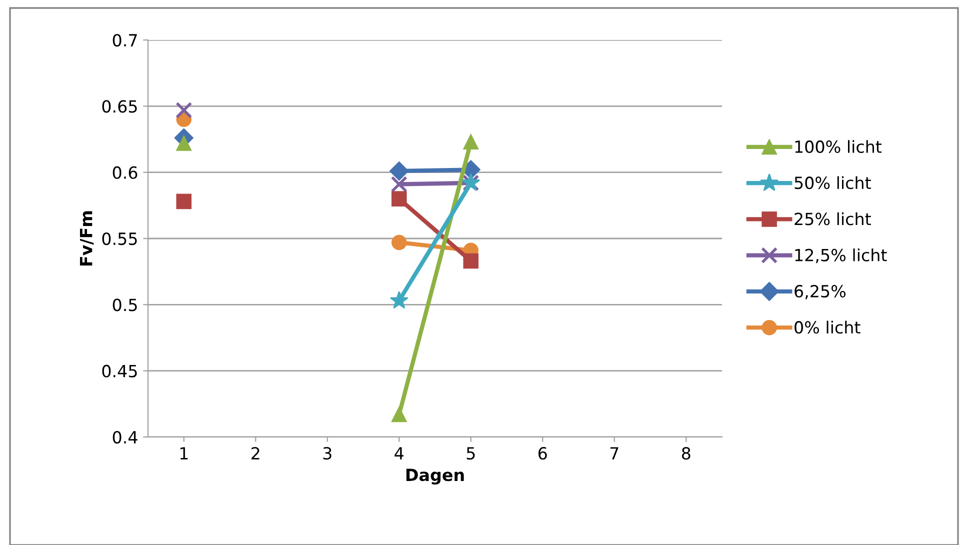 The width and height of the screenshot is (960, 545). Describe the element at coordinates (119, 106) in the screenshot. I see `y-tick-label: 0.65` at that location.